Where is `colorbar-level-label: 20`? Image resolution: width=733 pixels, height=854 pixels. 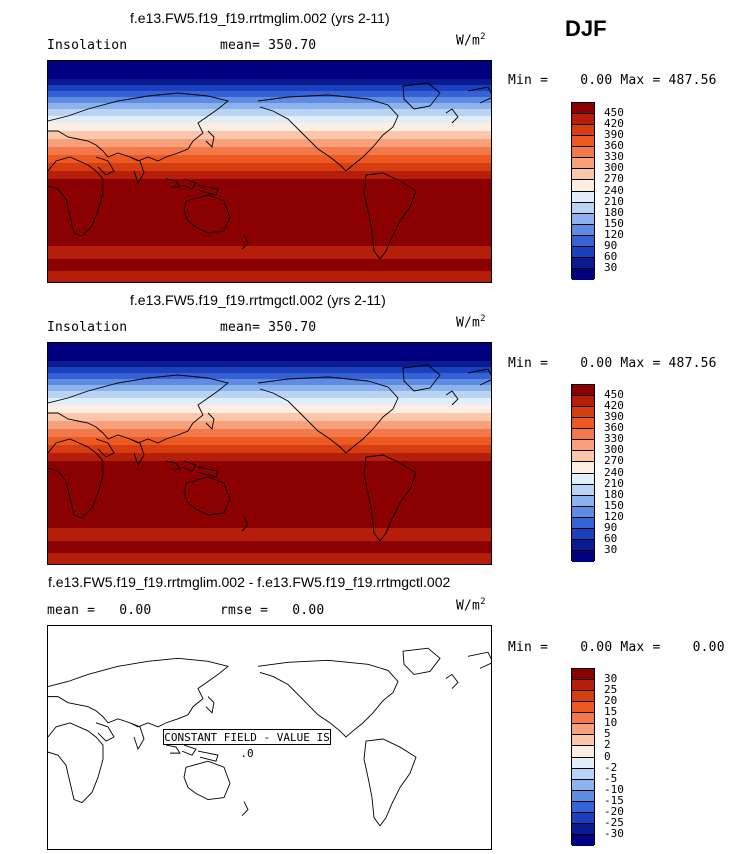
colorbar-level-label: 20 is located at coordinates (611, 701).